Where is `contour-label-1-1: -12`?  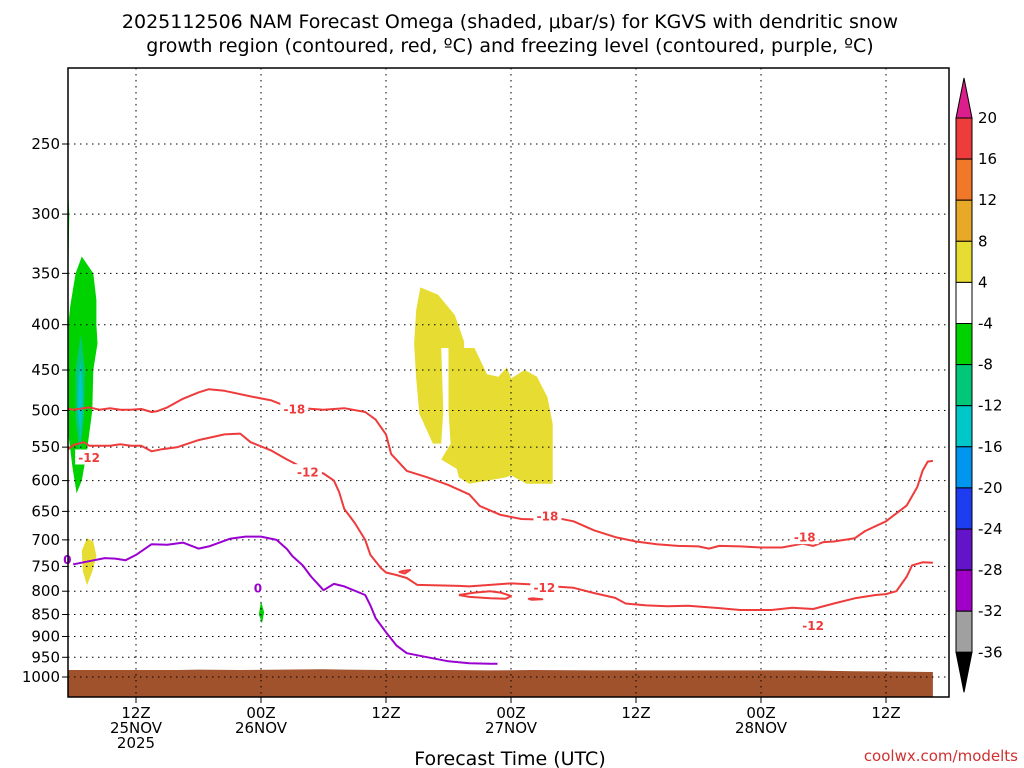 contour-label-1-1: -12 is located at coordinates (308, 473).